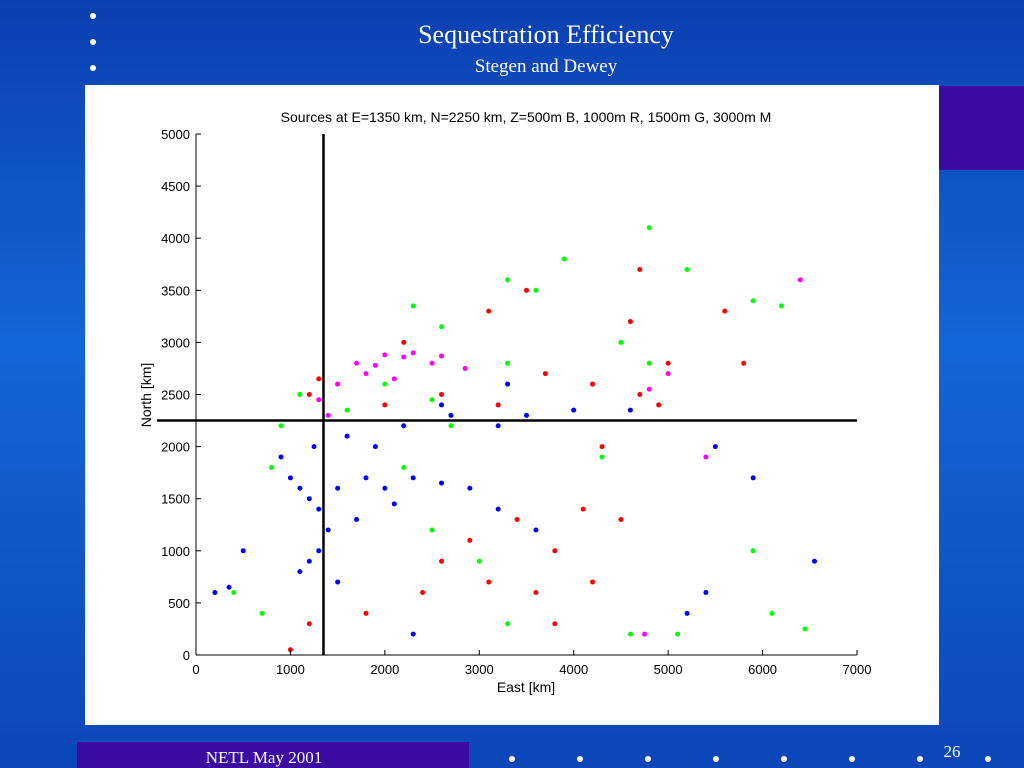 This screenshot has width=1024, height=768. I want to click on y-tick-label: 4000, so click(175, 238).